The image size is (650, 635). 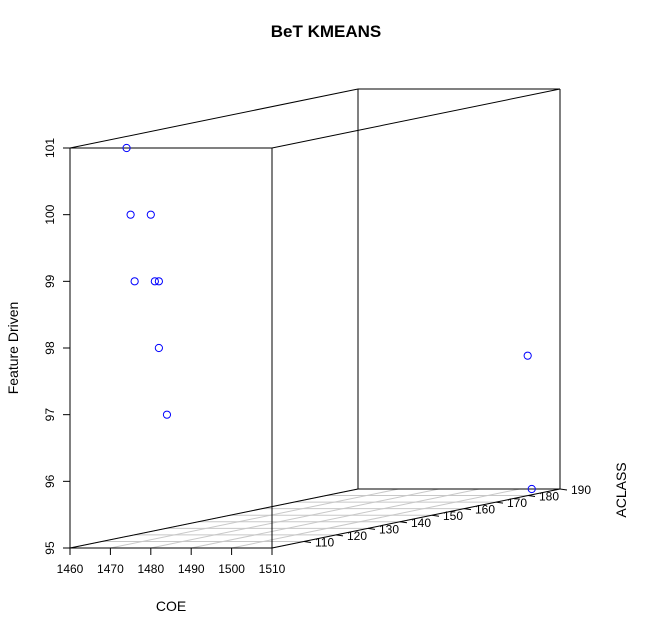 What do you see at coordinates (70, 569) in the screenshot?
I see `x-tick-label: 1460` at bounding box center [70, 569].